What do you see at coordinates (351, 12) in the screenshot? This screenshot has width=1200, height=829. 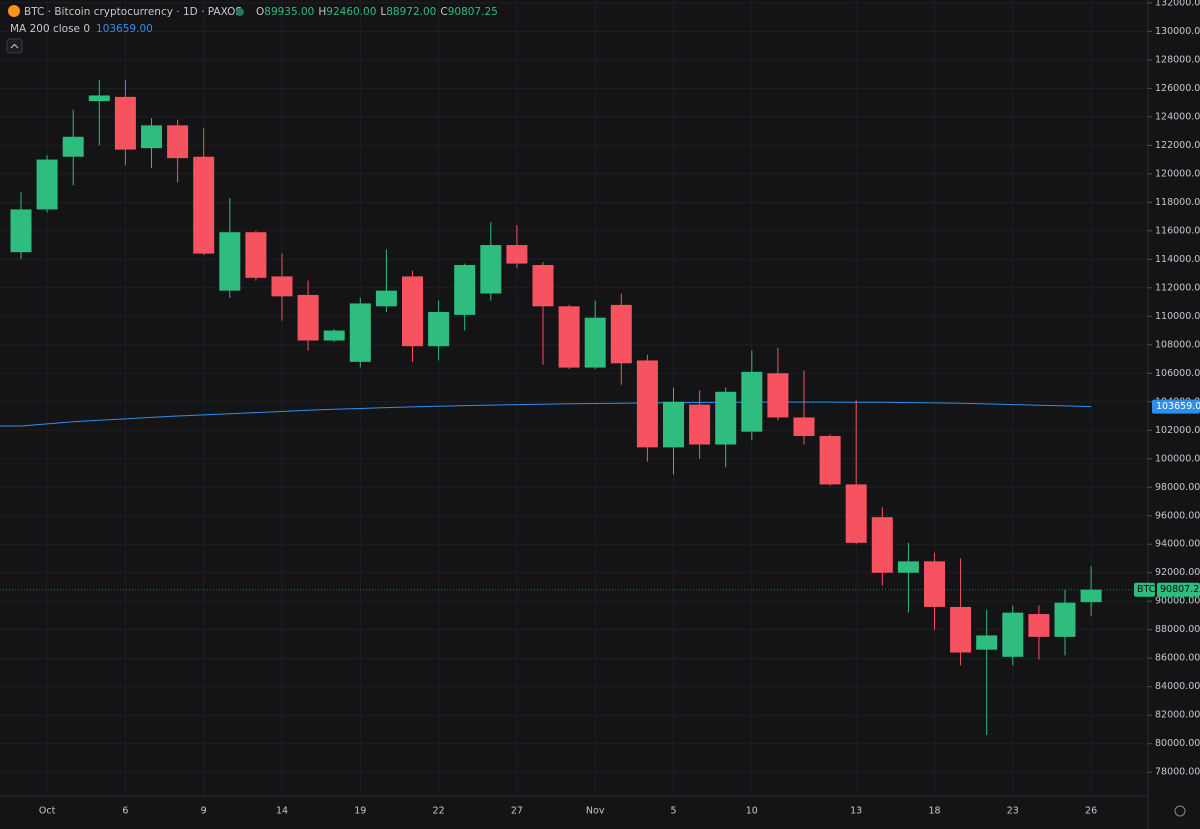 I see `ohlc-value: 92460.00` at bounding box center [351, 12].